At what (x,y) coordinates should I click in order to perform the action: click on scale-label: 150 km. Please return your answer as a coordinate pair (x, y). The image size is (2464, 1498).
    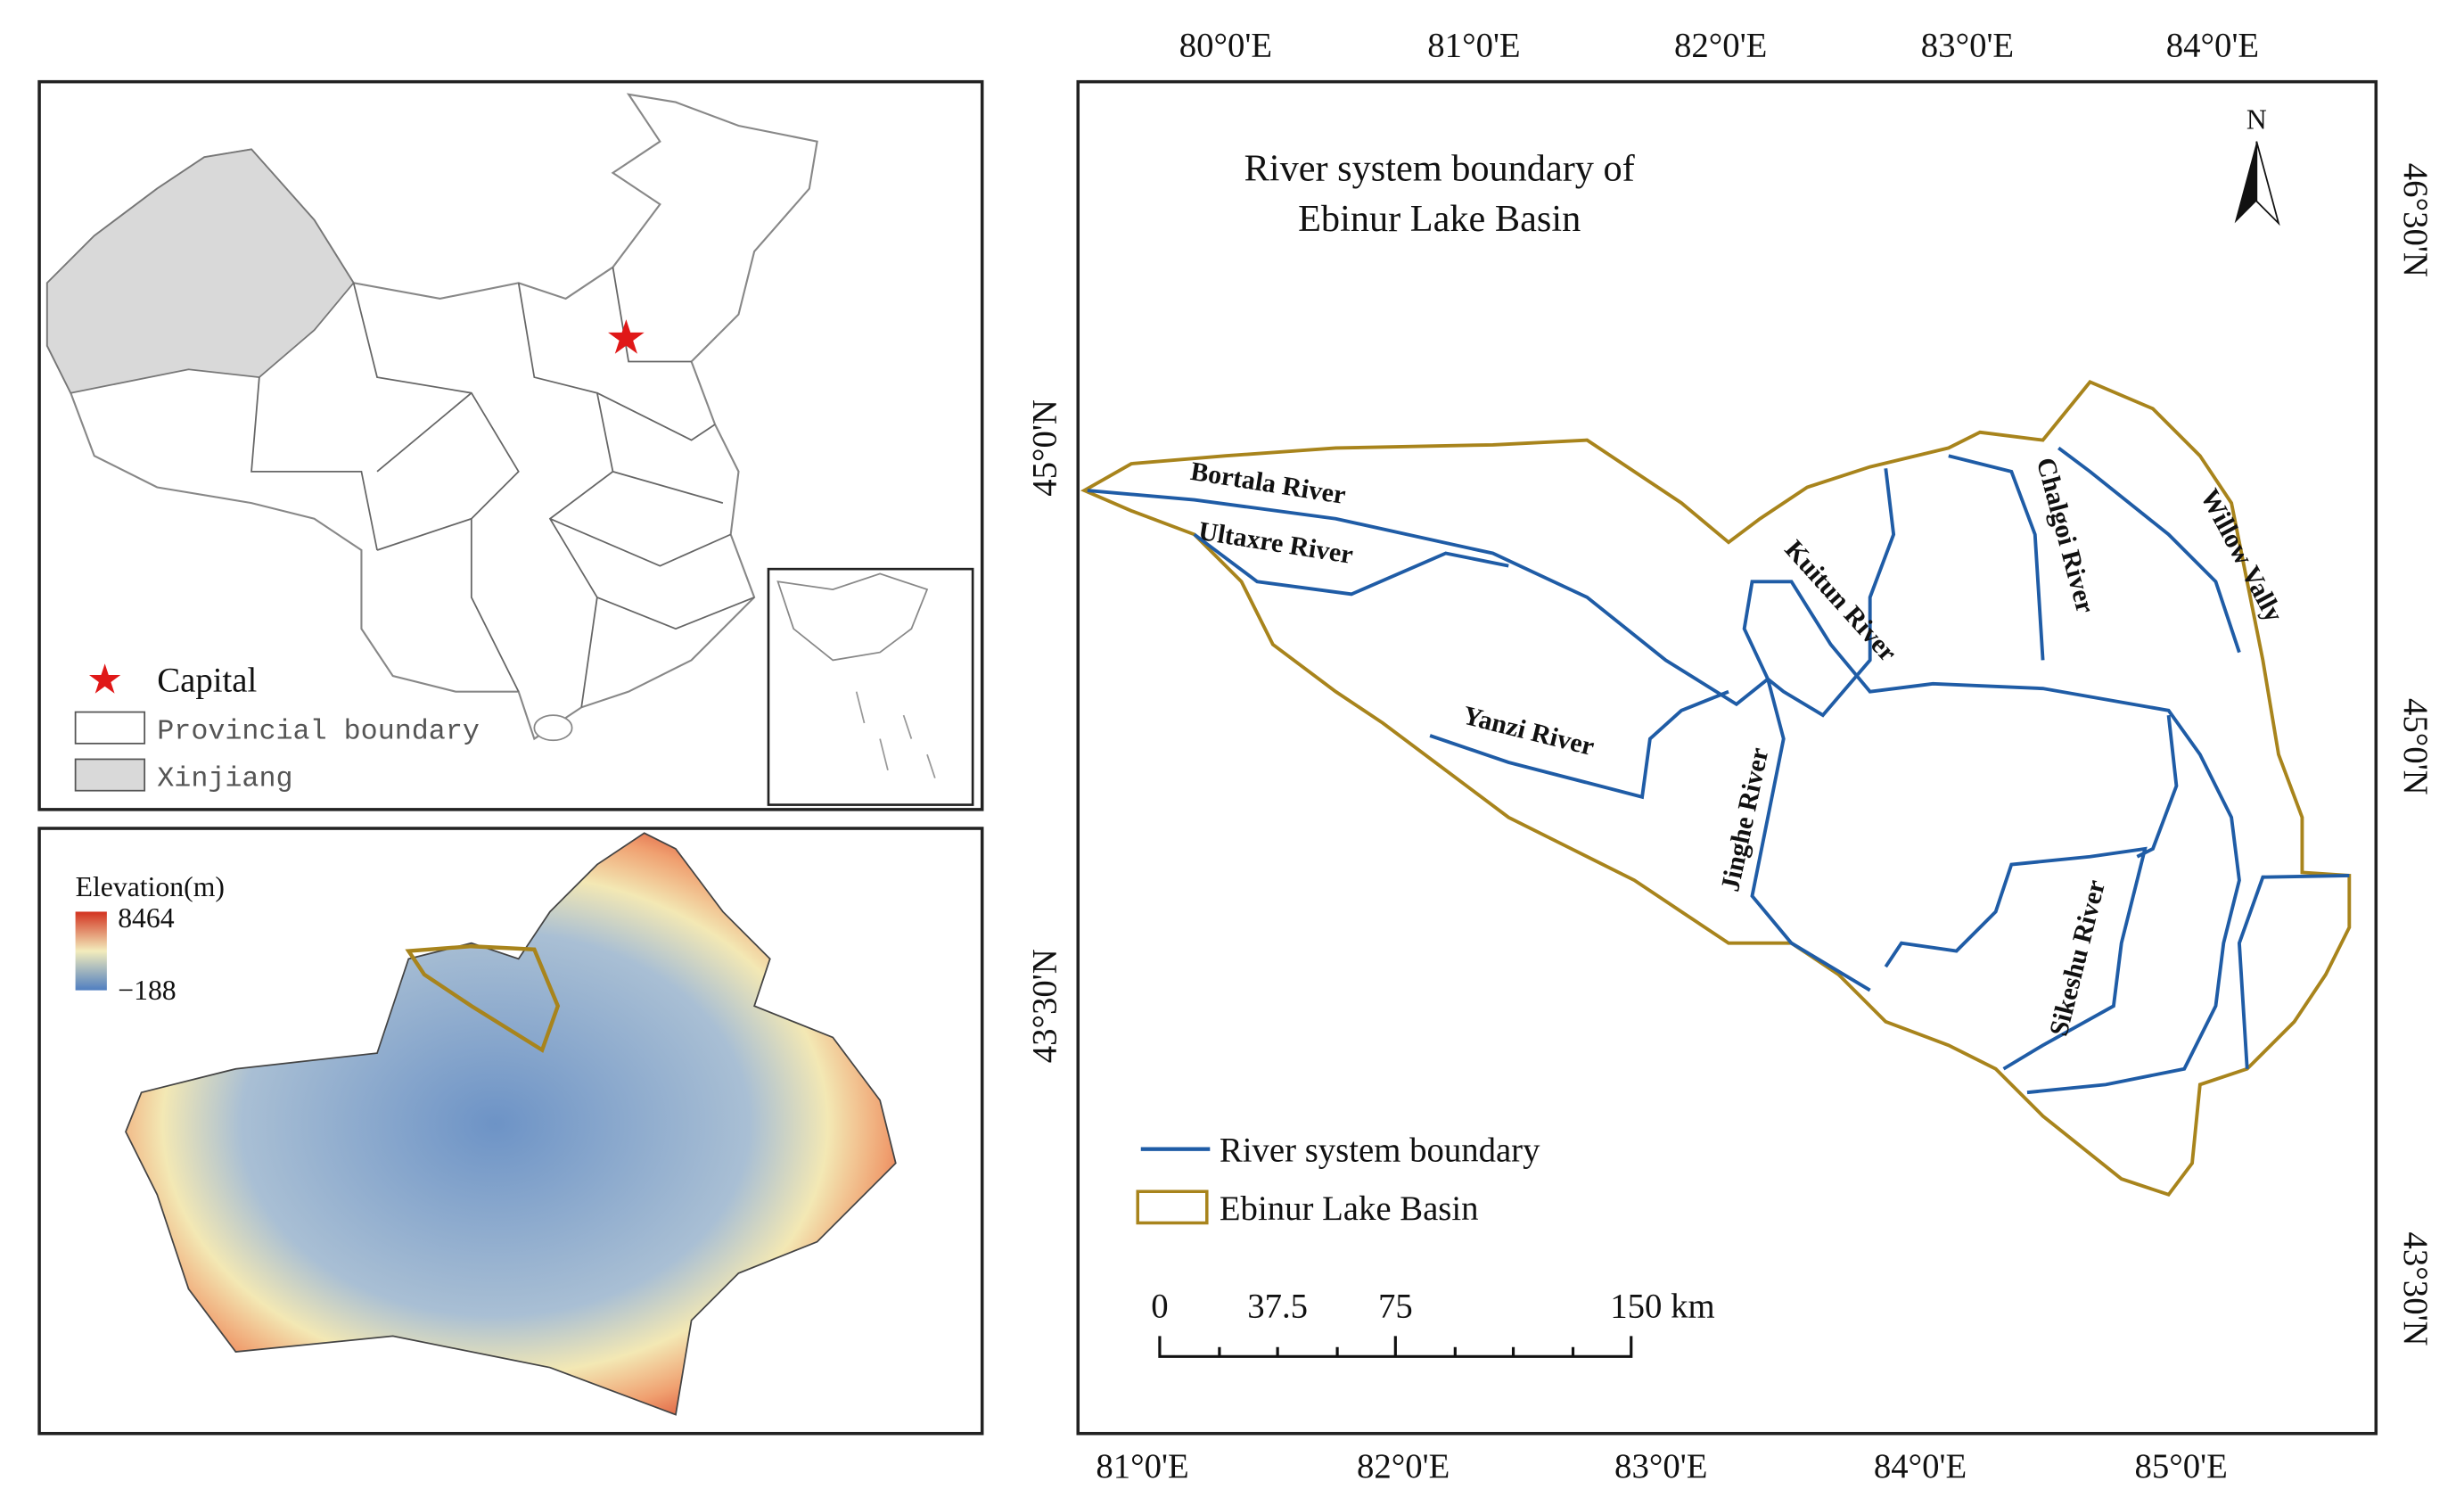
    Looking at the image, I should click on (1662, 1306).